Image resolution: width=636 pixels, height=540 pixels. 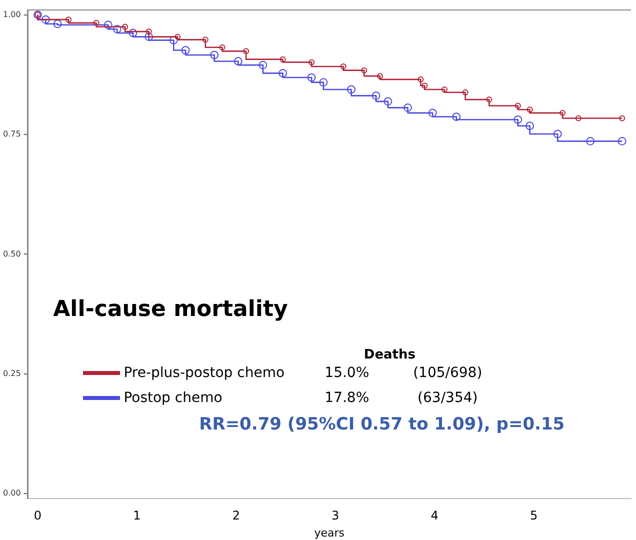 What do you see at coordinates (448, 398) in the screenshot?
I see `annotation: (63/354)` at bounding box center [448, 398].